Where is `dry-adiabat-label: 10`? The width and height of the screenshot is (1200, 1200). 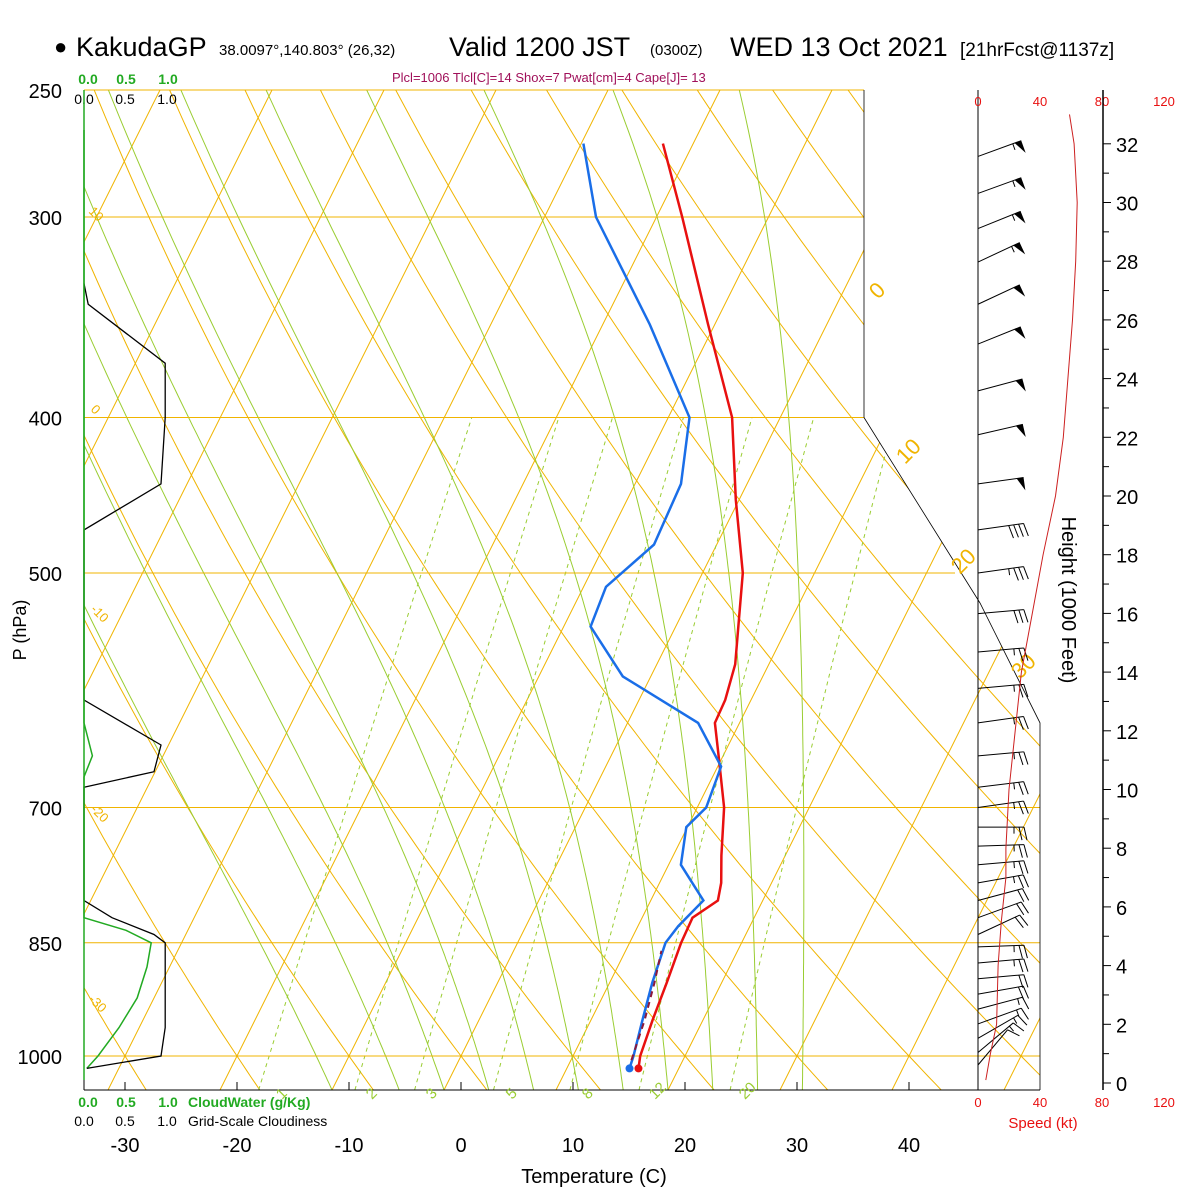
dry-adiabat-label: 10 is located at coordinates (908, 451).